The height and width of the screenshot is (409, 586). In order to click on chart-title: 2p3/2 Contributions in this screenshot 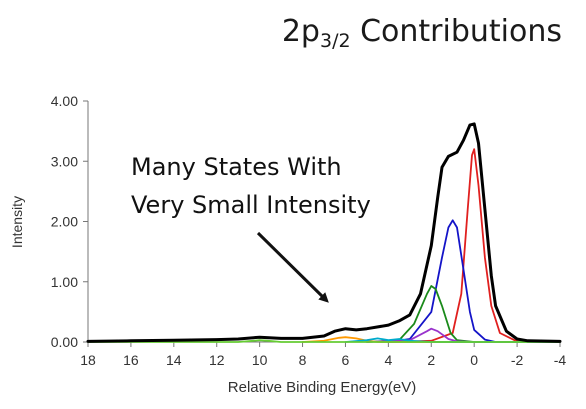, I will do `click(422, 33)`.